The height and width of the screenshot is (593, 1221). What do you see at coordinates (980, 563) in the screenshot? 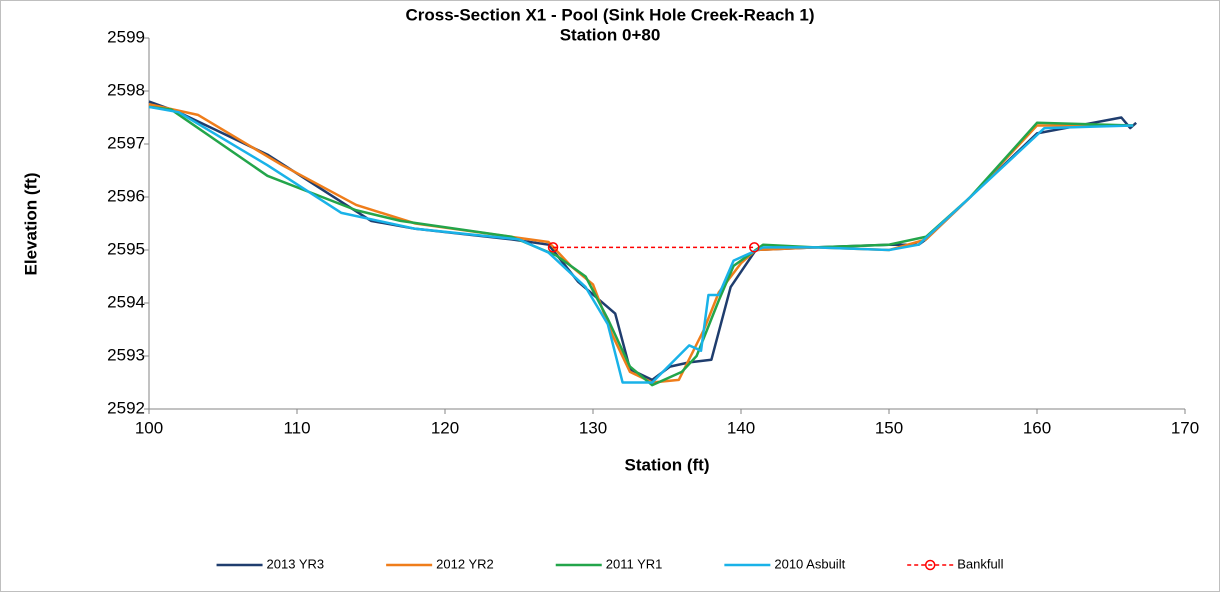
I see `legend-label: Bankfull` at bounding box center [980, 563].